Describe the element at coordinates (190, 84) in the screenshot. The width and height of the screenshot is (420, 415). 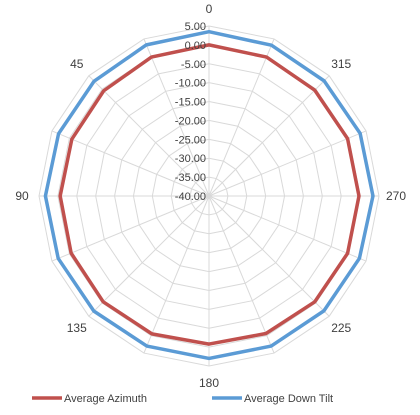
I see `radial-tick-label: -10.00` at that location.